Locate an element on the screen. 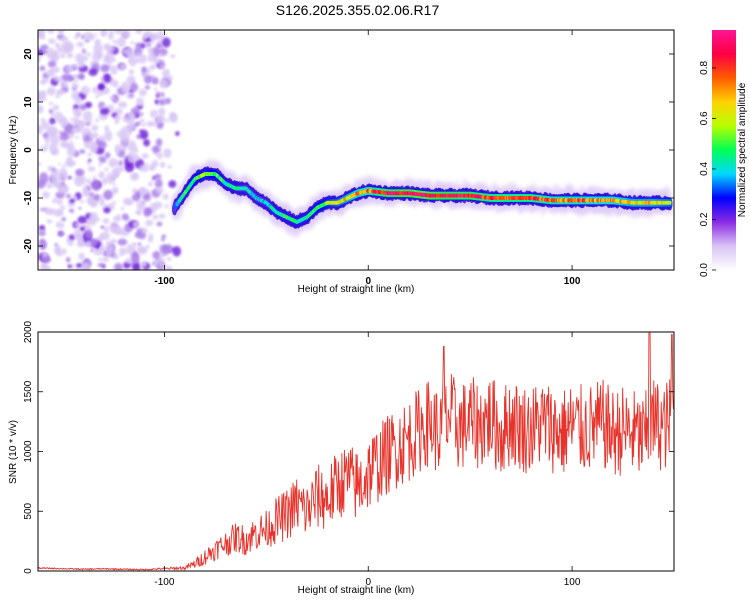 The width and height of the screenshot is (750, 600). colorbar-tick-label: 0.8 is located at coordinates (704, 68).